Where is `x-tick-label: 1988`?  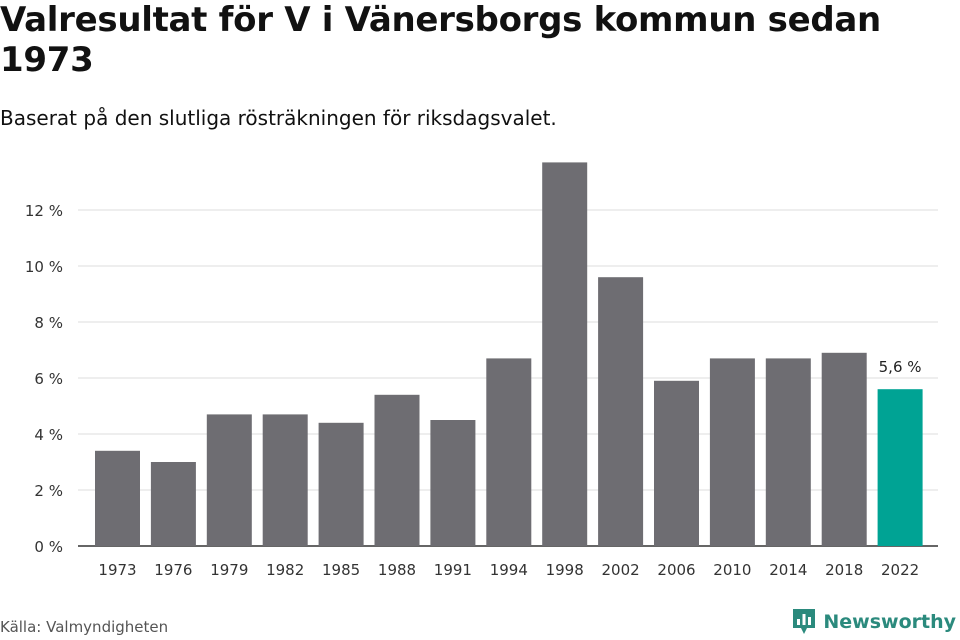 x-tick-label: 1988 is located at coordinates (397, 570).